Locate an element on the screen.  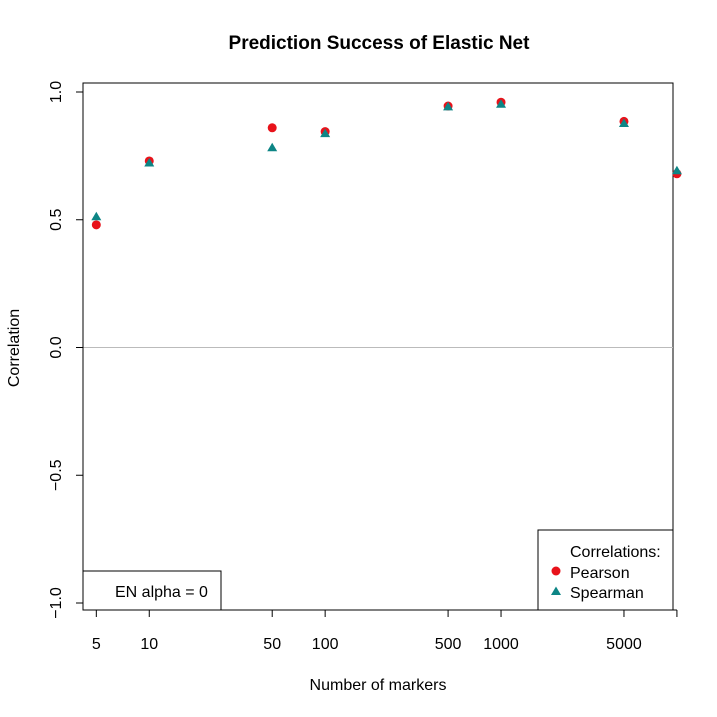
y-tick-label: 0.0 is located at coordinates (56, 347).